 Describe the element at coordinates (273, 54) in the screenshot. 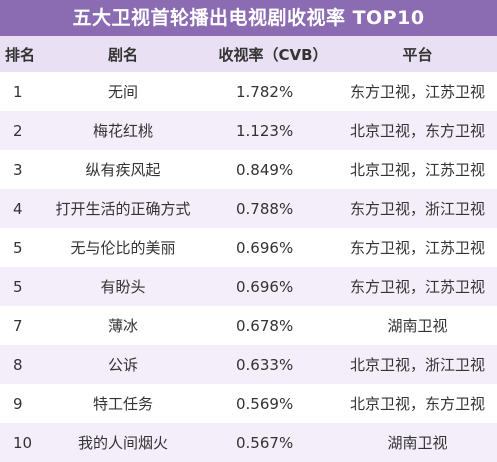

I see `header-rate: 收视率（CVB）` at that location.